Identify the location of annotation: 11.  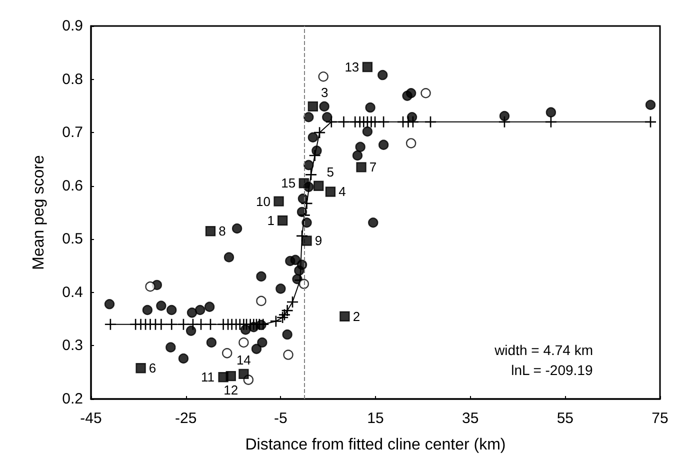
(208, 377).